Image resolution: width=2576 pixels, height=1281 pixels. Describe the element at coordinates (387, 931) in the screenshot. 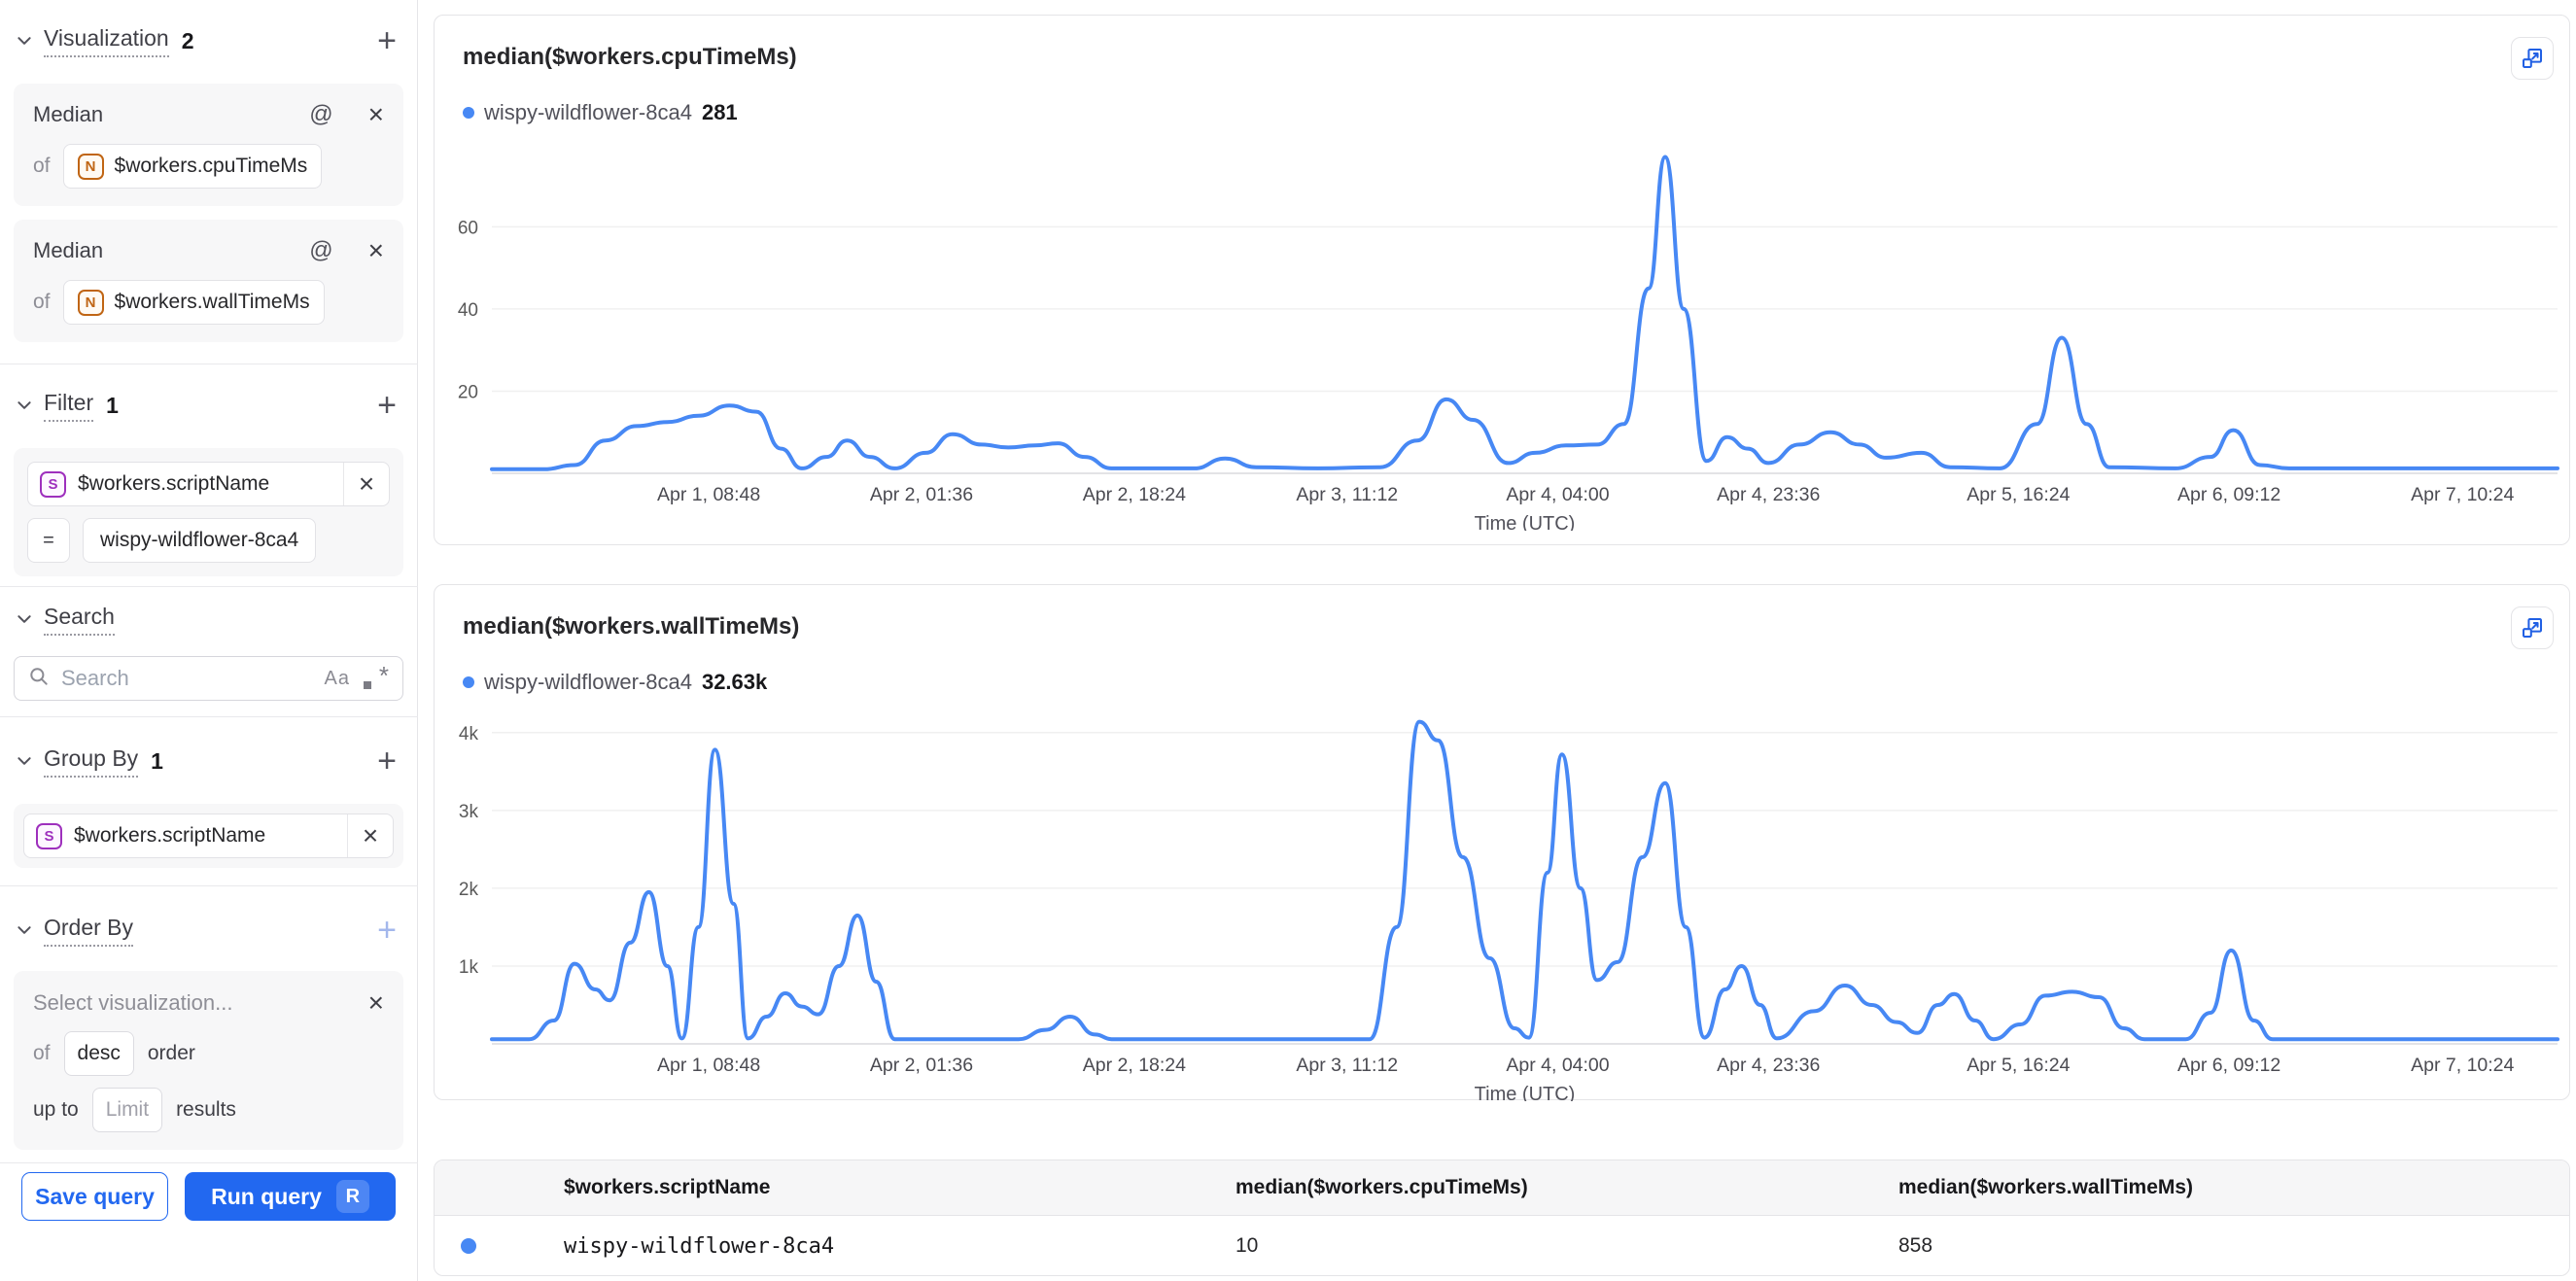

I see `add-order-by-icon: +` at that location.